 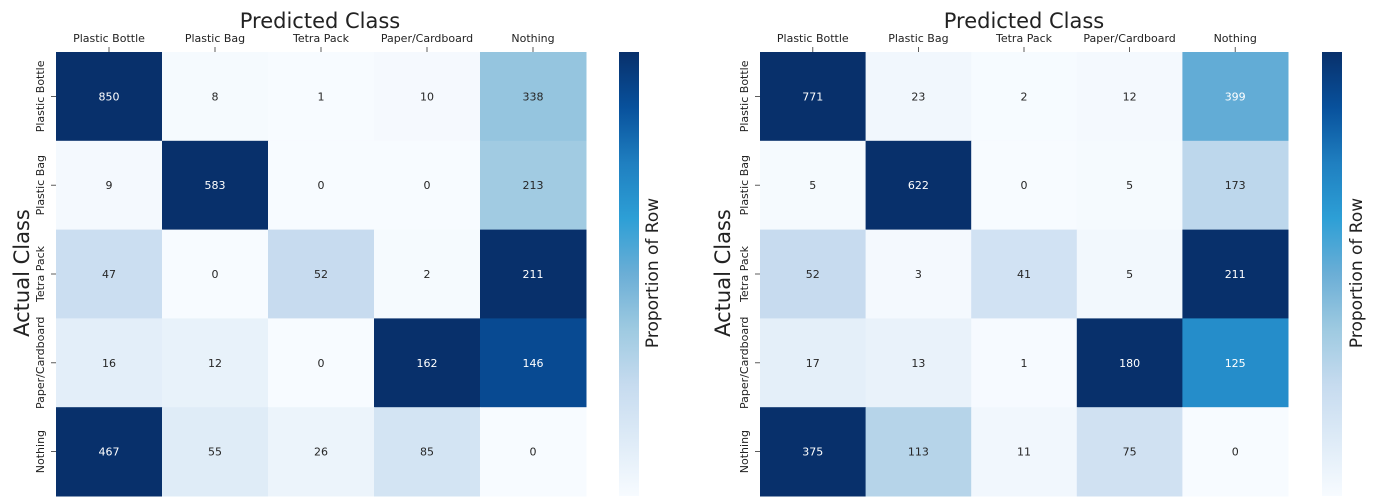 What do you see at coordinates (109, 452) in the screenshot?
I see `cell-value-label: 467` at bounding box center [109, 452].